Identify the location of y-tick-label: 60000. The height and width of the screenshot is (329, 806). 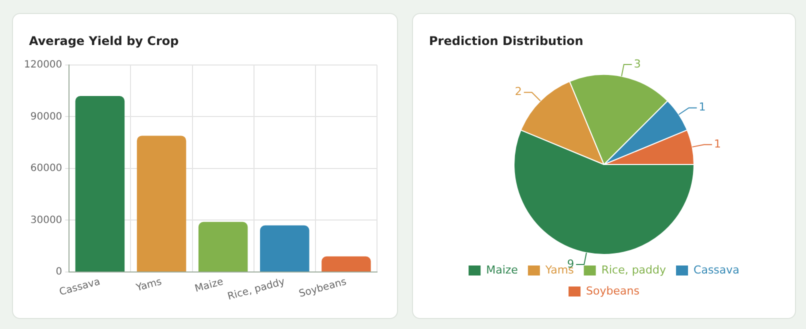
(46, 168).